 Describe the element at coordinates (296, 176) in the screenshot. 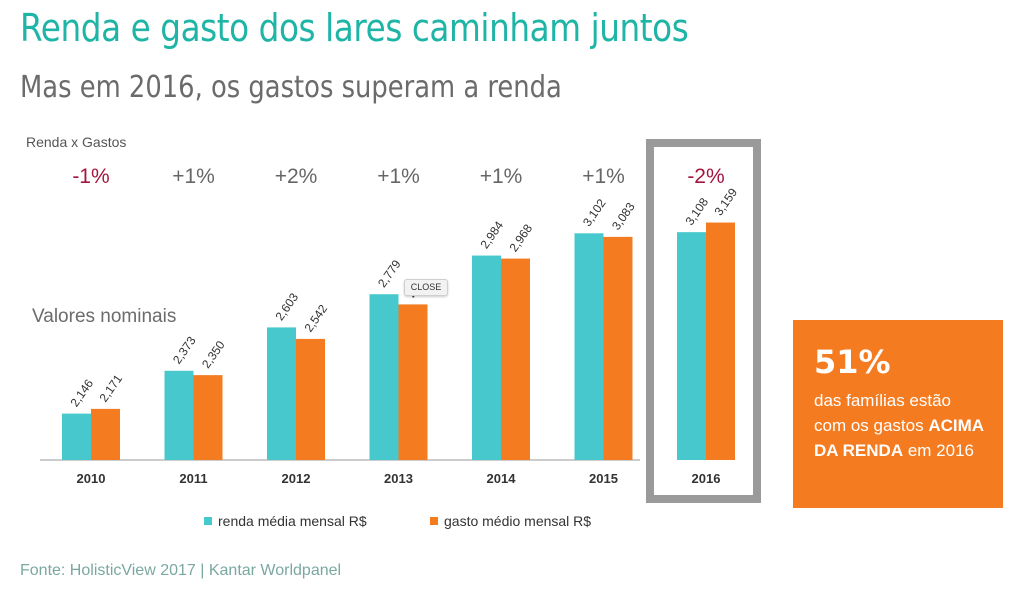

I see `difference-label-2012: +2%` at that location.